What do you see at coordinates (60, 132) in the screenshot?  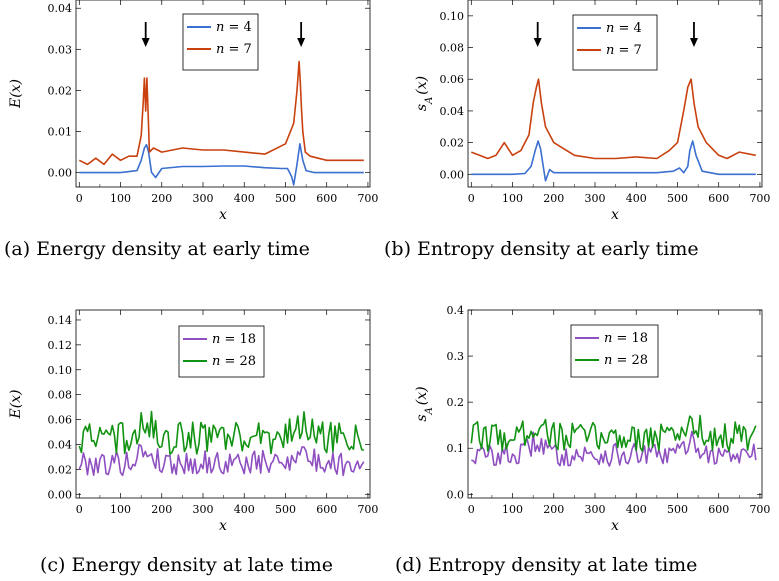 I see `y-tick-label: 0.01` at bounding box center [60, 132].